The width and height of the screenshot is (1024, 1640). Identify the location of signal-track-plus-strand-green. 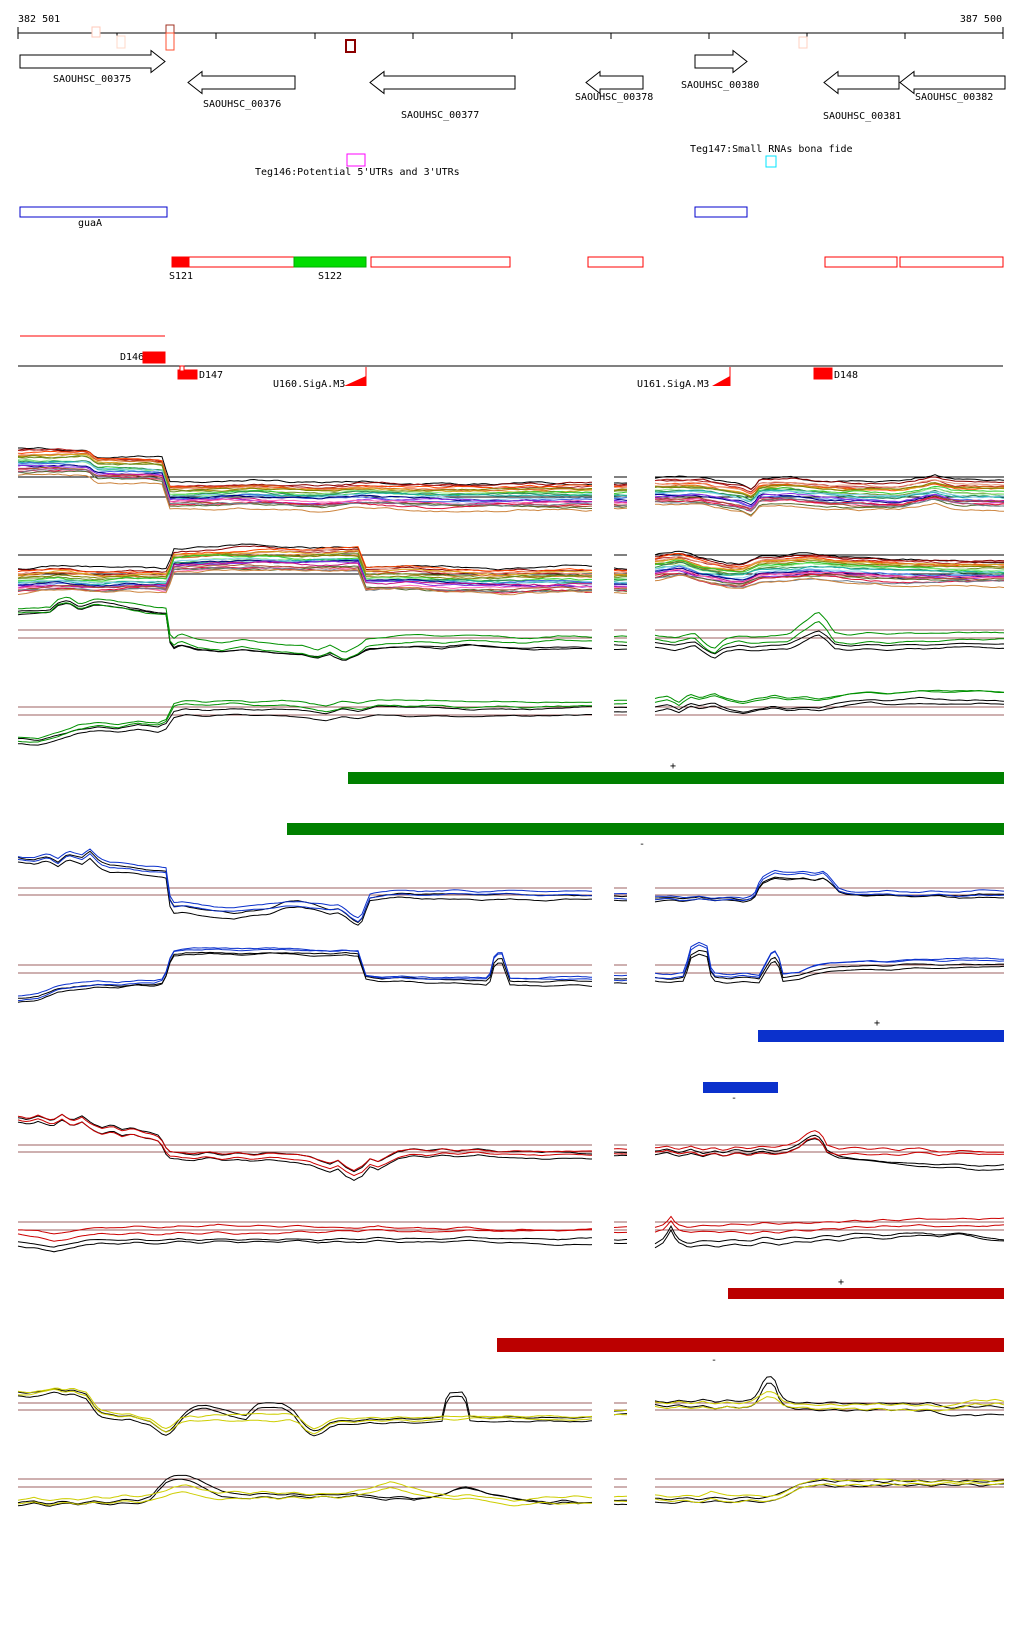
(511, 628).